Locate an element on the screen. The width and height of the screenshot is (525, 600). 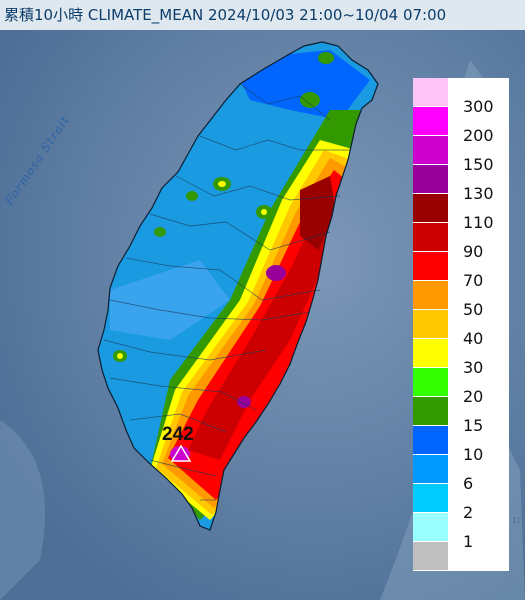
legend-label: 20 is located at coordinates (473, 396).